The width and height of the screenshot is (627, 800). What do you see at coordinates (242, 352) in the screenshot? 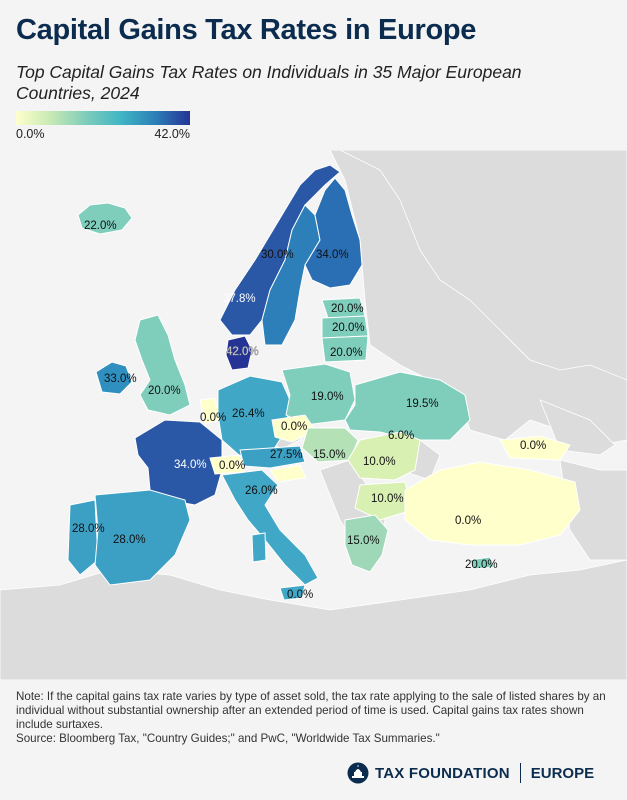
I see `label-denmark: 42.0%` at bounding box center [242, 352].